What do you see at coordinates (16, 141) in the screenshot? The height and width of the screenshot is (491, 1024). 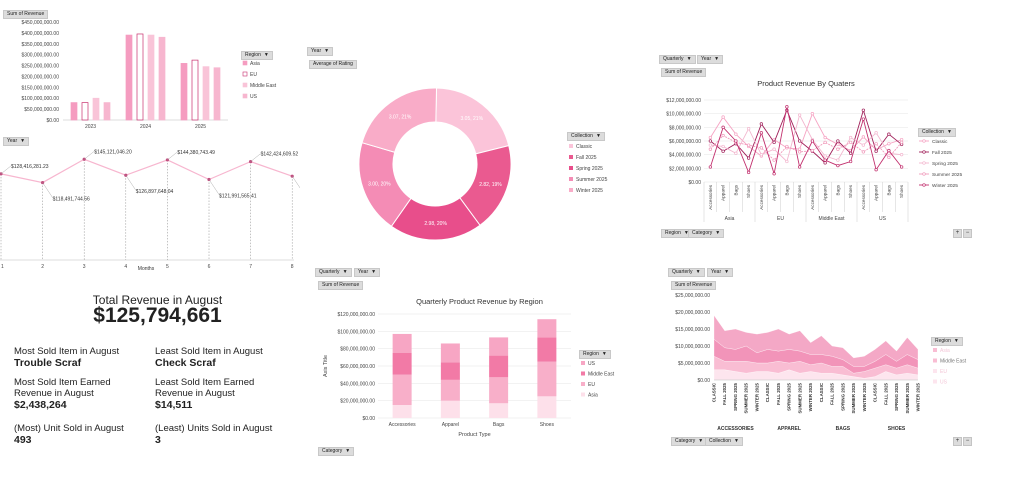 I see `year-filter-button-1: Year ▼` at bounding box center [16, 141].